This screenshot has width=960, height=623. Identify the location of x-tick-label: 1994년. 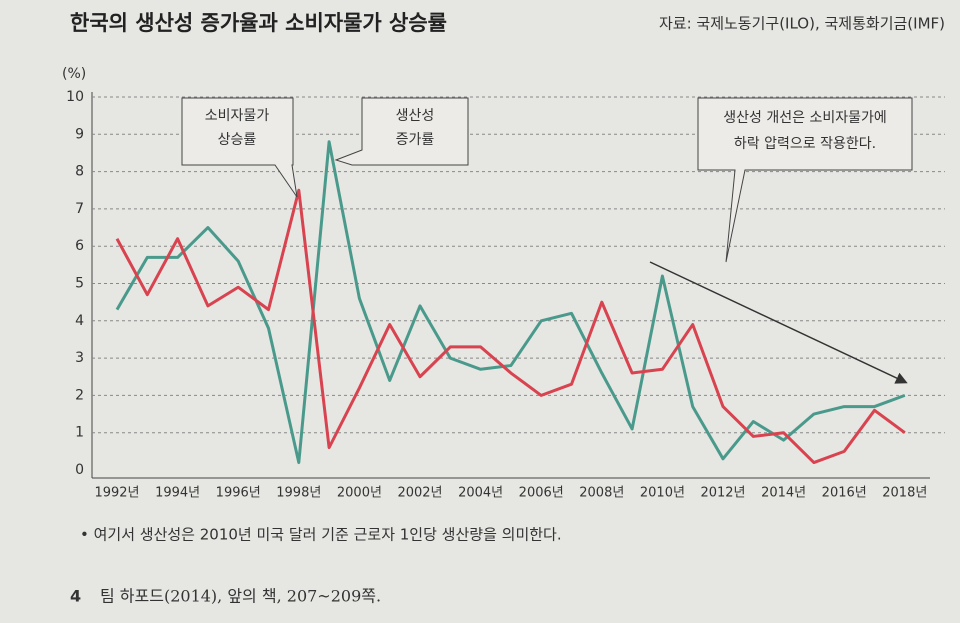
(177, 493).